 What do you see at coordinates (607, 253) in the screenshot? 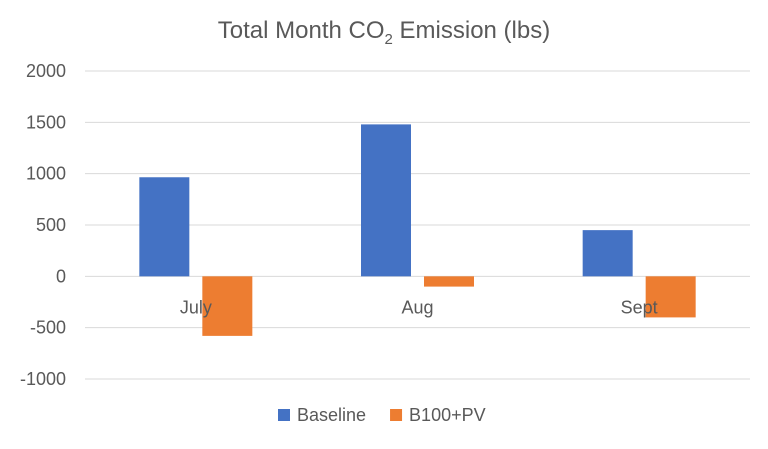
I see `bar-sept-baseline` at bounding box center [607, 253].